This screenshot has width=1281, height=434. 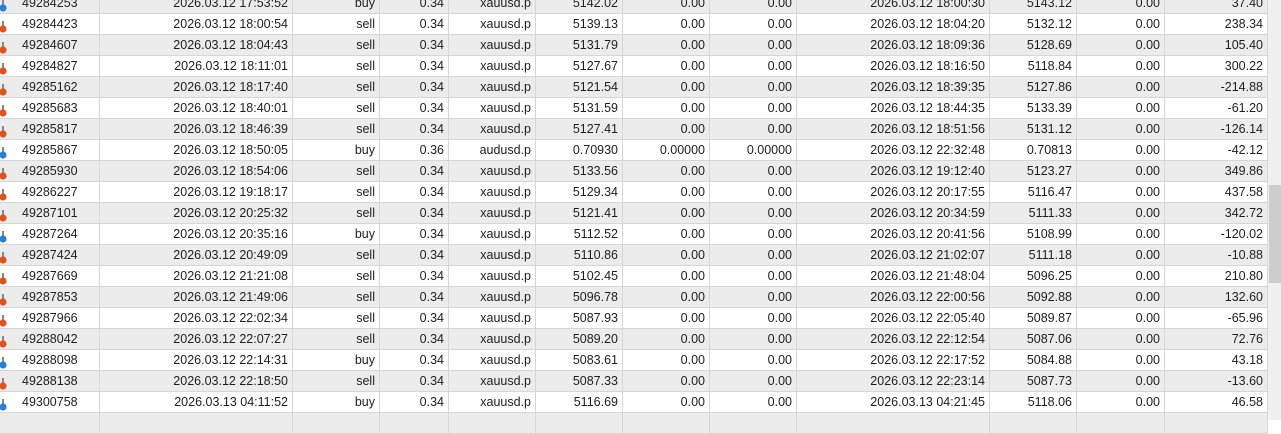 I want to click on ticket-text: 49285817, so click(x=50, y=129).